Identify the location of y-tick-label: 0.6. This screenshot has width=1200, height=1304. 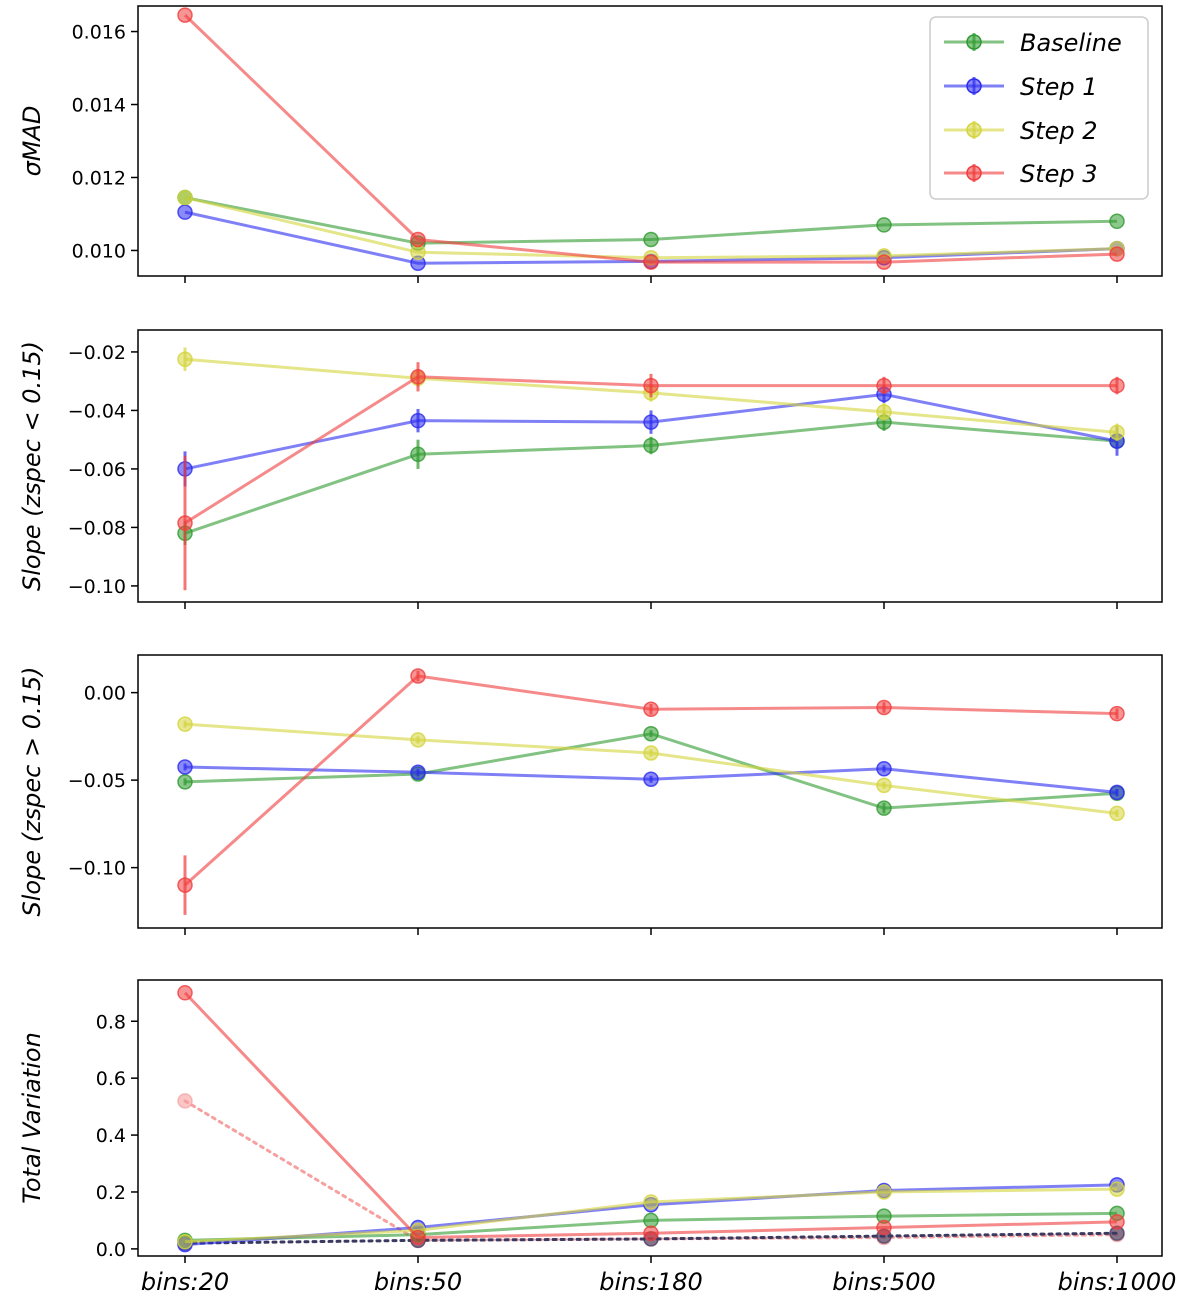
(111, 1079).